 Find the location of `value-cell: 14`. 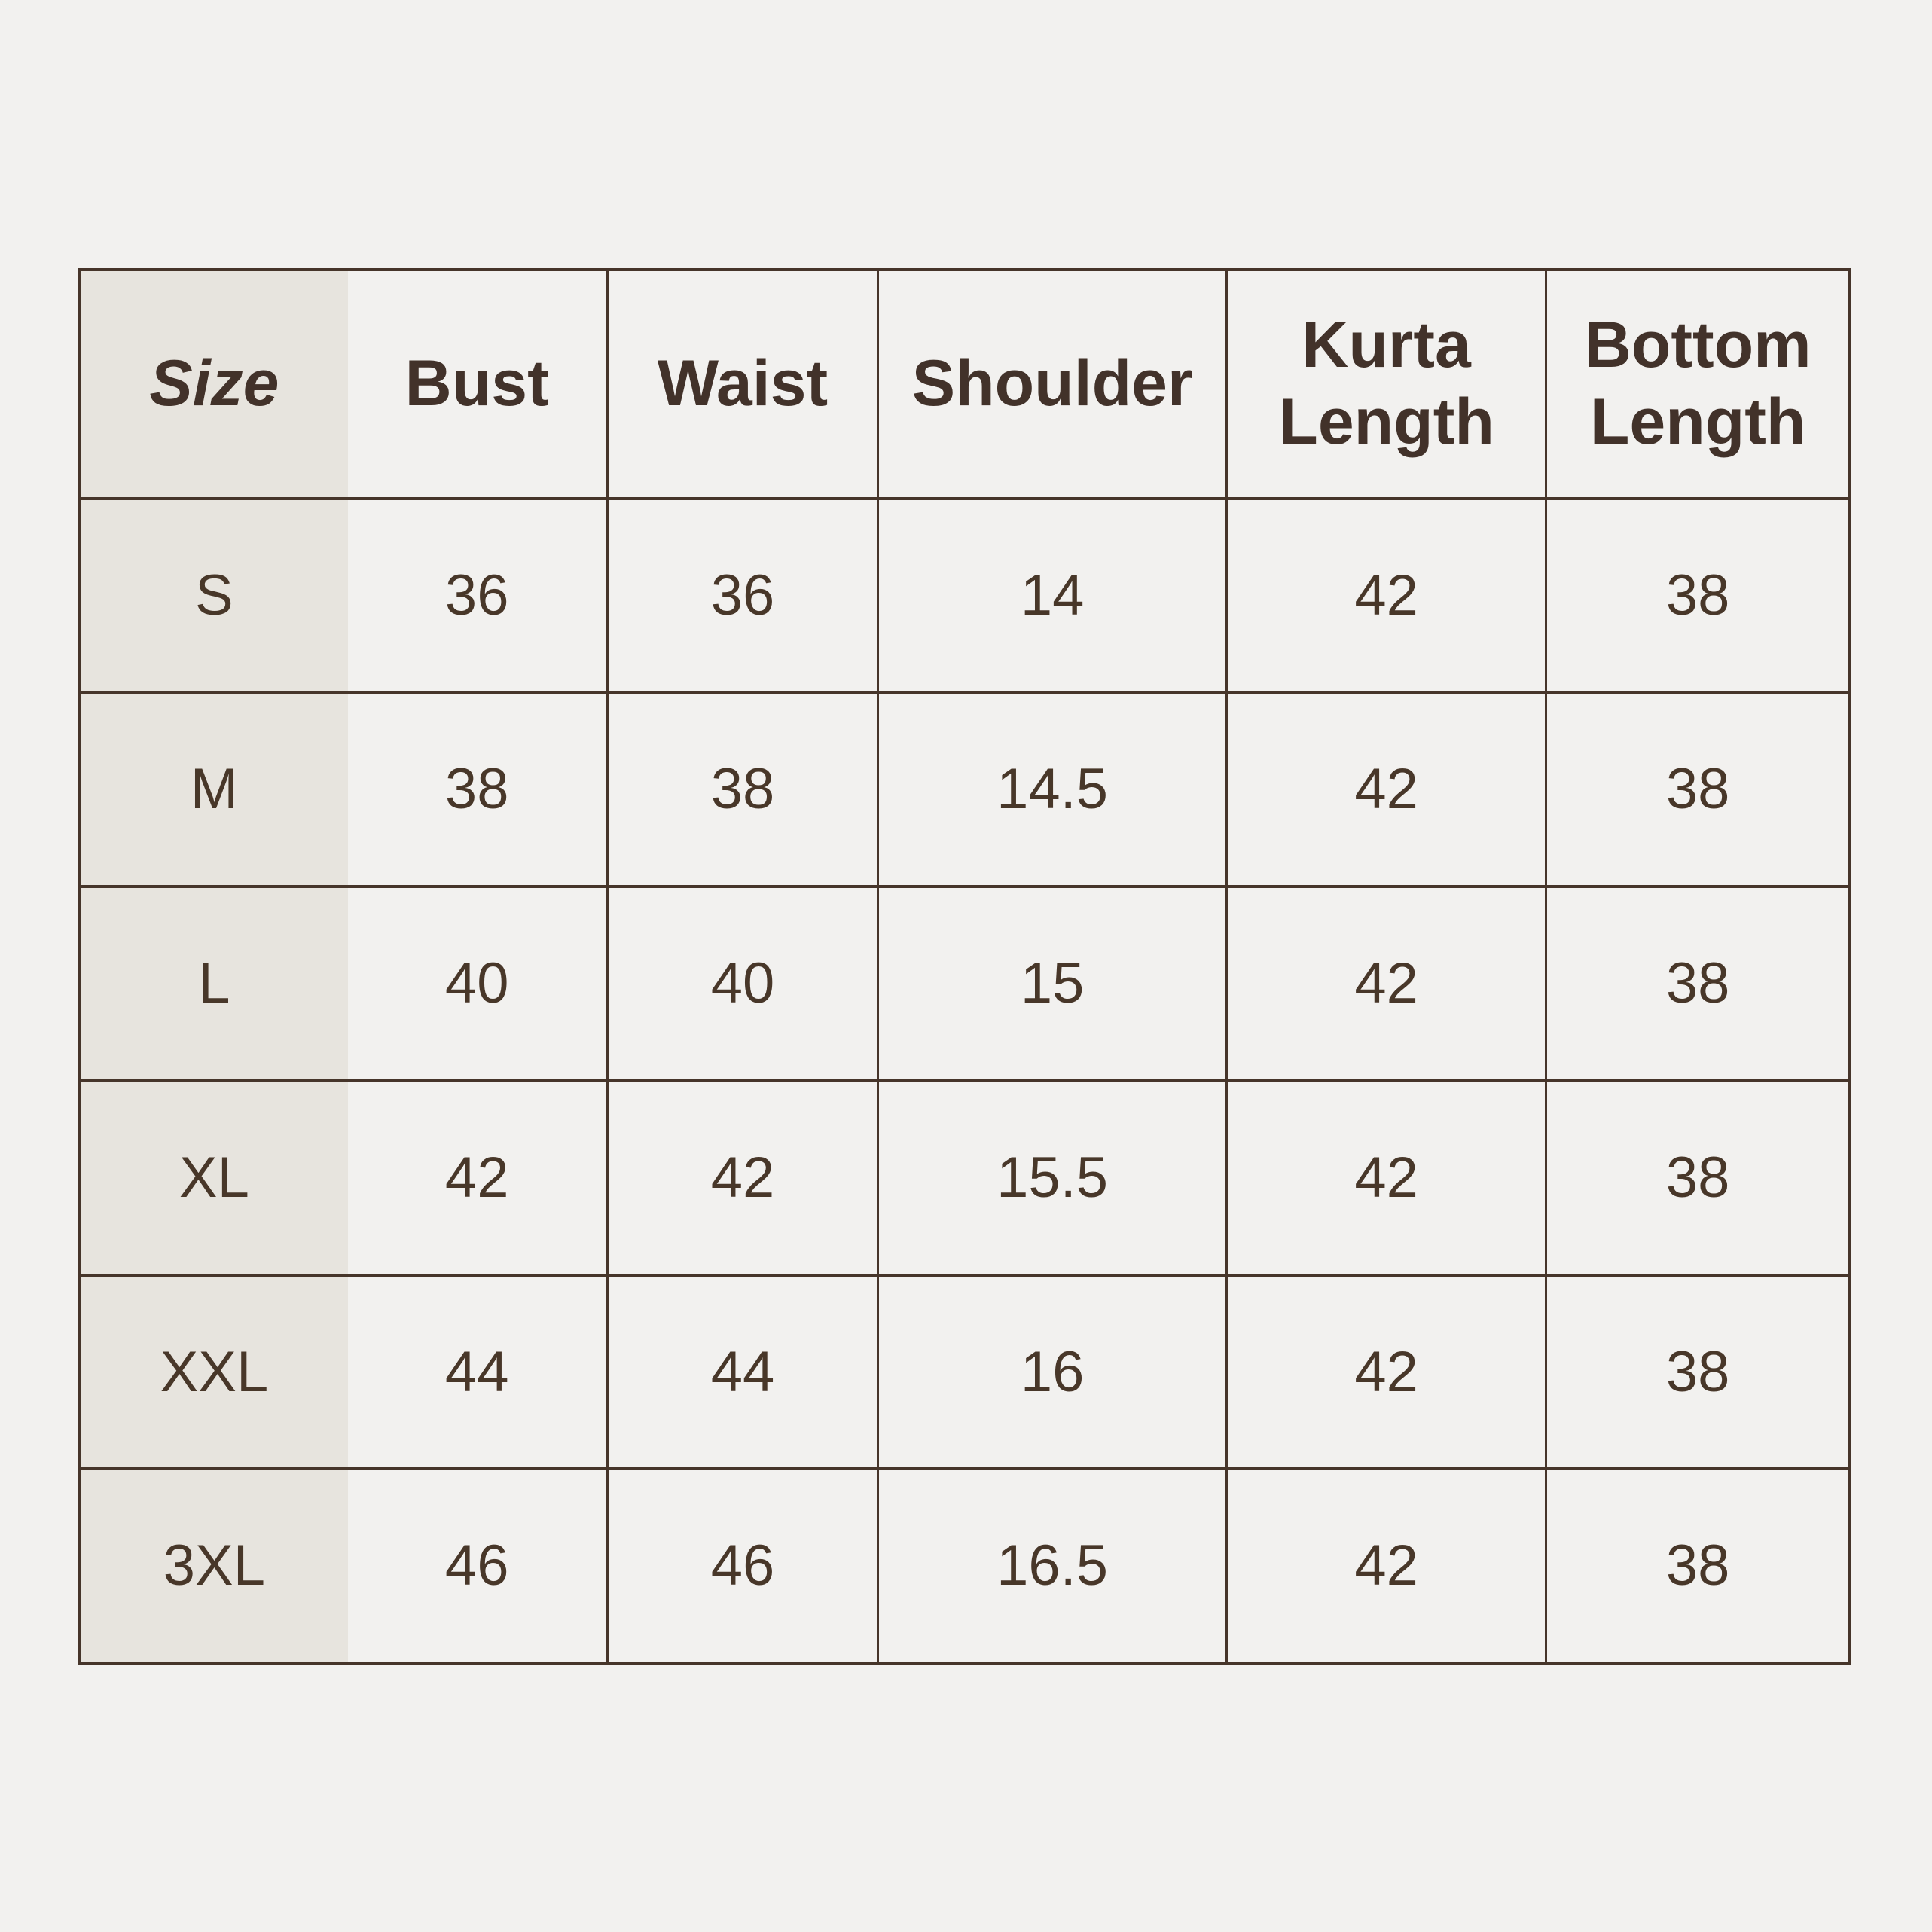

value-cell: 14 is located at coordinates (1051, 594).